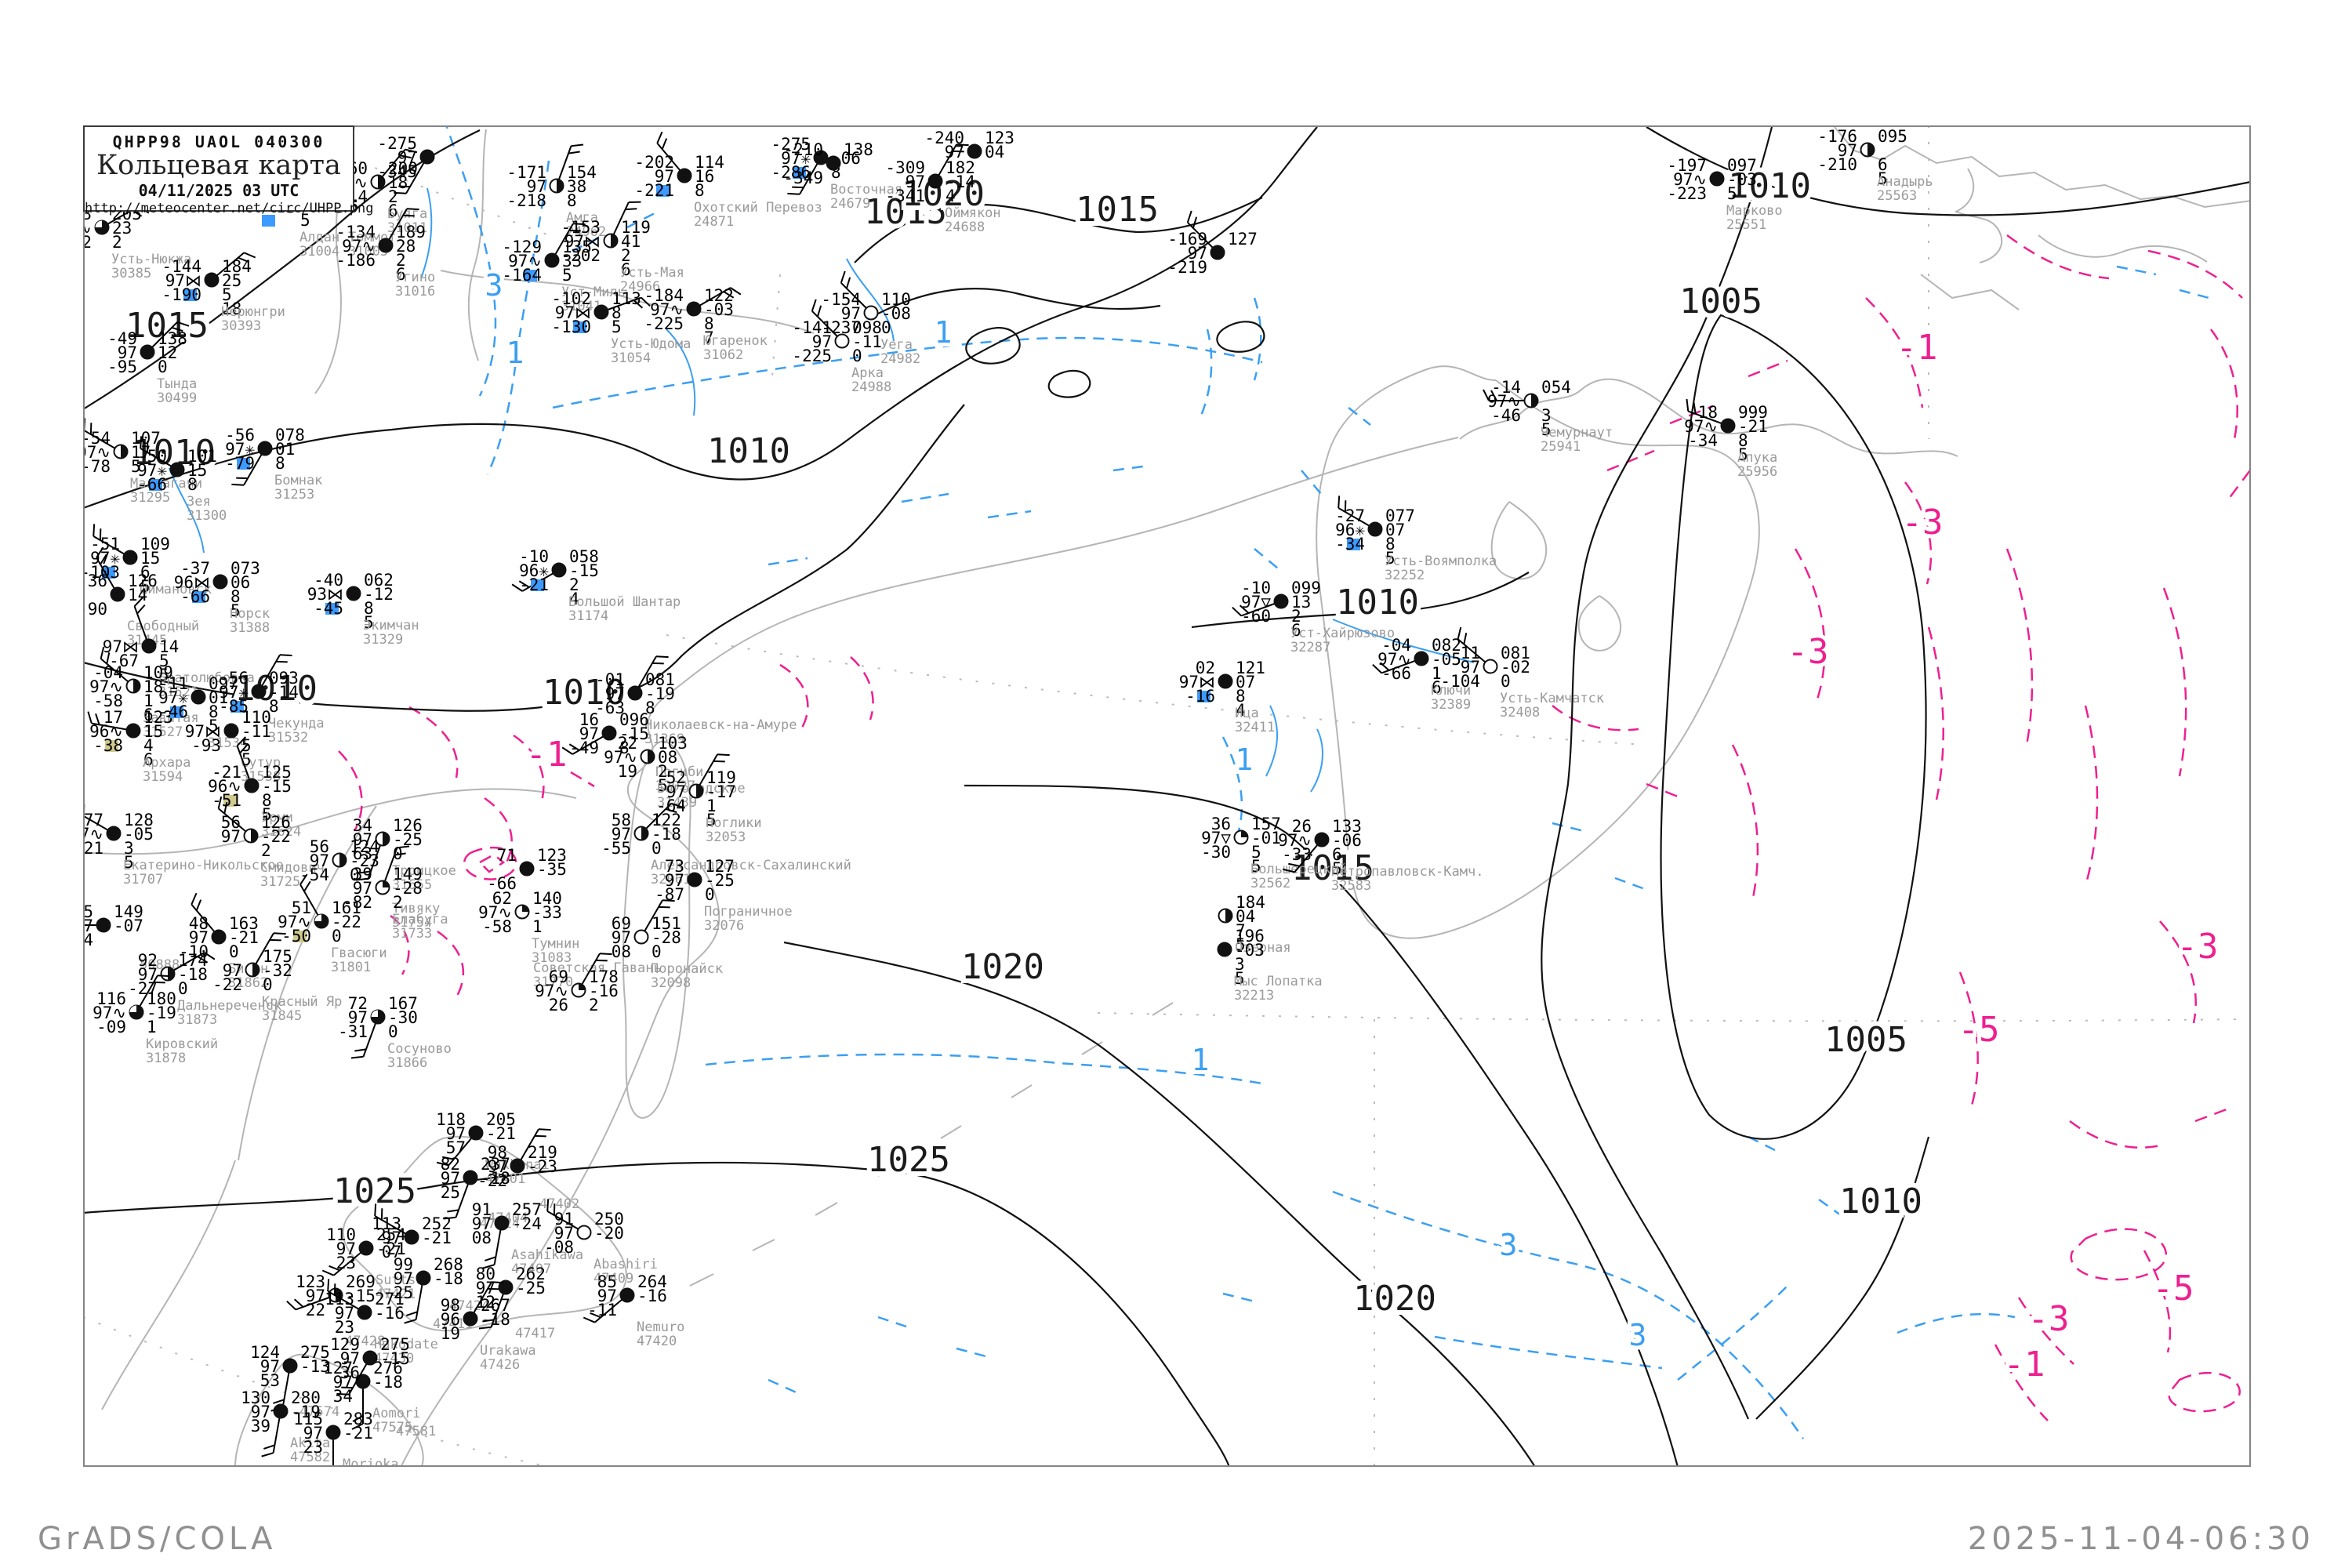  I want to click on svg-text: 53, so click(270, 1380).